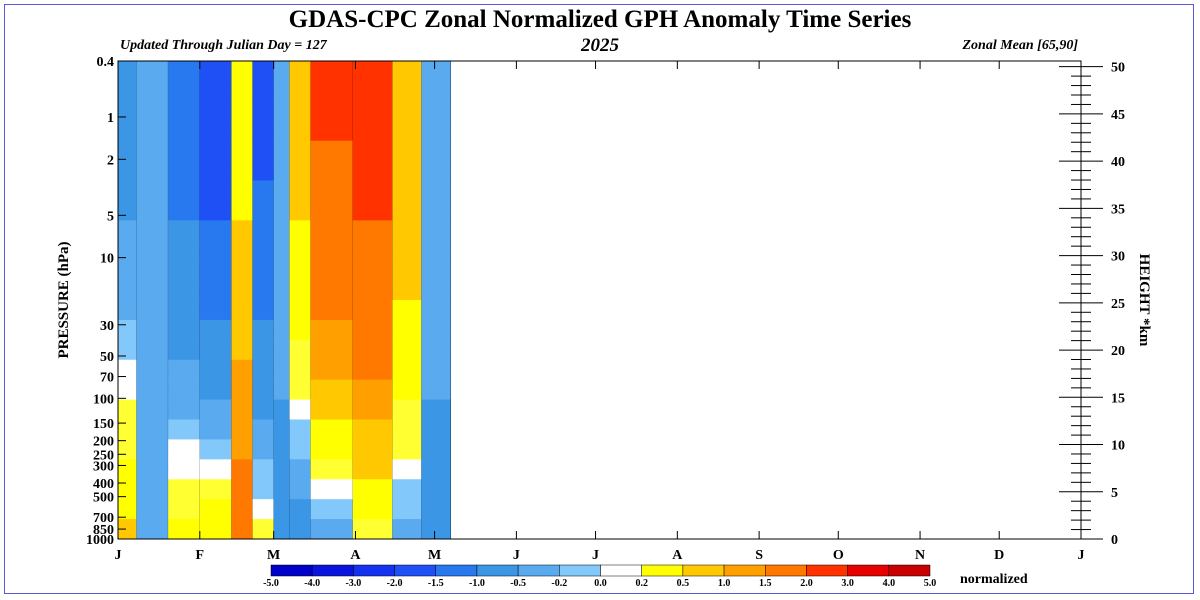 The height and width of the screenshot is (600, 1200). Describe the element at coordinates (271, 583) in the screenshot. I see `colorbar-label: -5.0` at that location.